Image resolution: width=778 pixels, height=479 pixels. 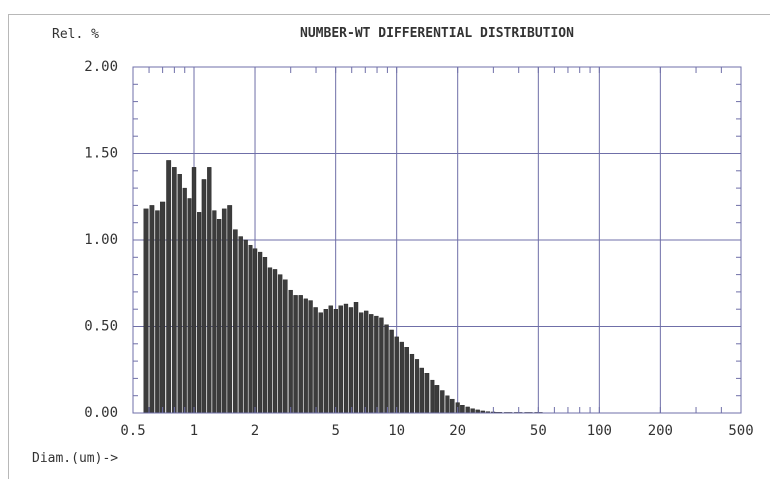 What do you see at coordinates (8, 461) in the screenshot?
I see `frame-footer-line` at bounding box center [8, 461].